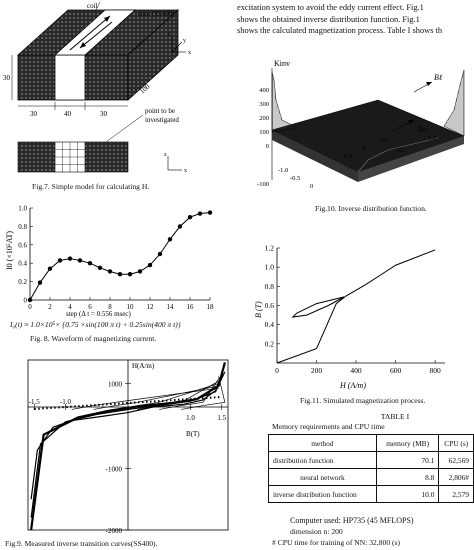 The width and height of the screenshot is (474, 550). Describe the element at coordinates (432, 138) in the screenshot. I see `svg-text: 1.0` at that location.